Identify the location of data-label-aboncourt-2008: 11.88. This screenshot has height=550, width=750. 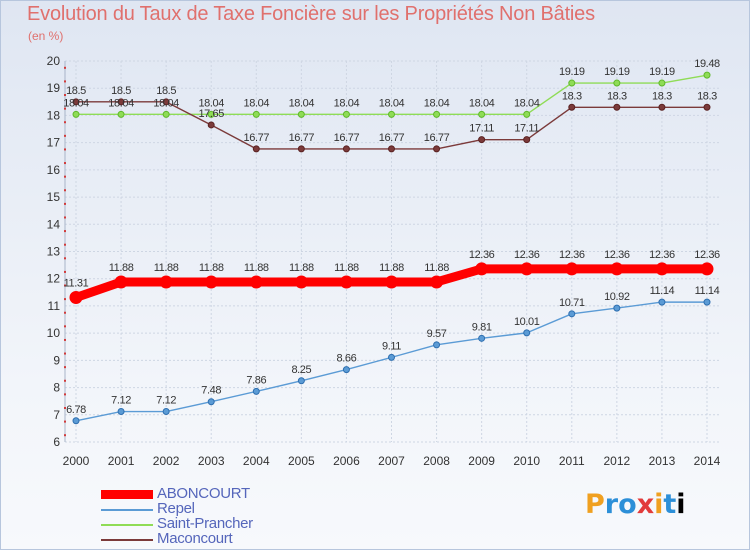
(436, 268).